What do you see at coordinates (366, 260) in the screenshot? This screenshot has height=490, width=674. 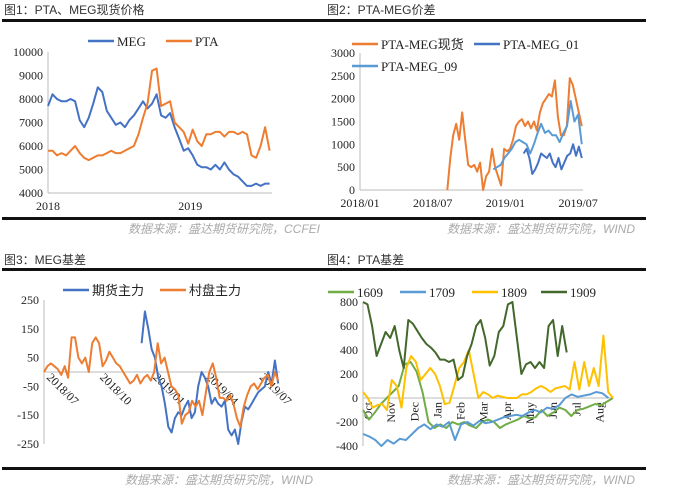 I see `chart4-title: 图4：PTA基差` at bounding box center [366, 260].